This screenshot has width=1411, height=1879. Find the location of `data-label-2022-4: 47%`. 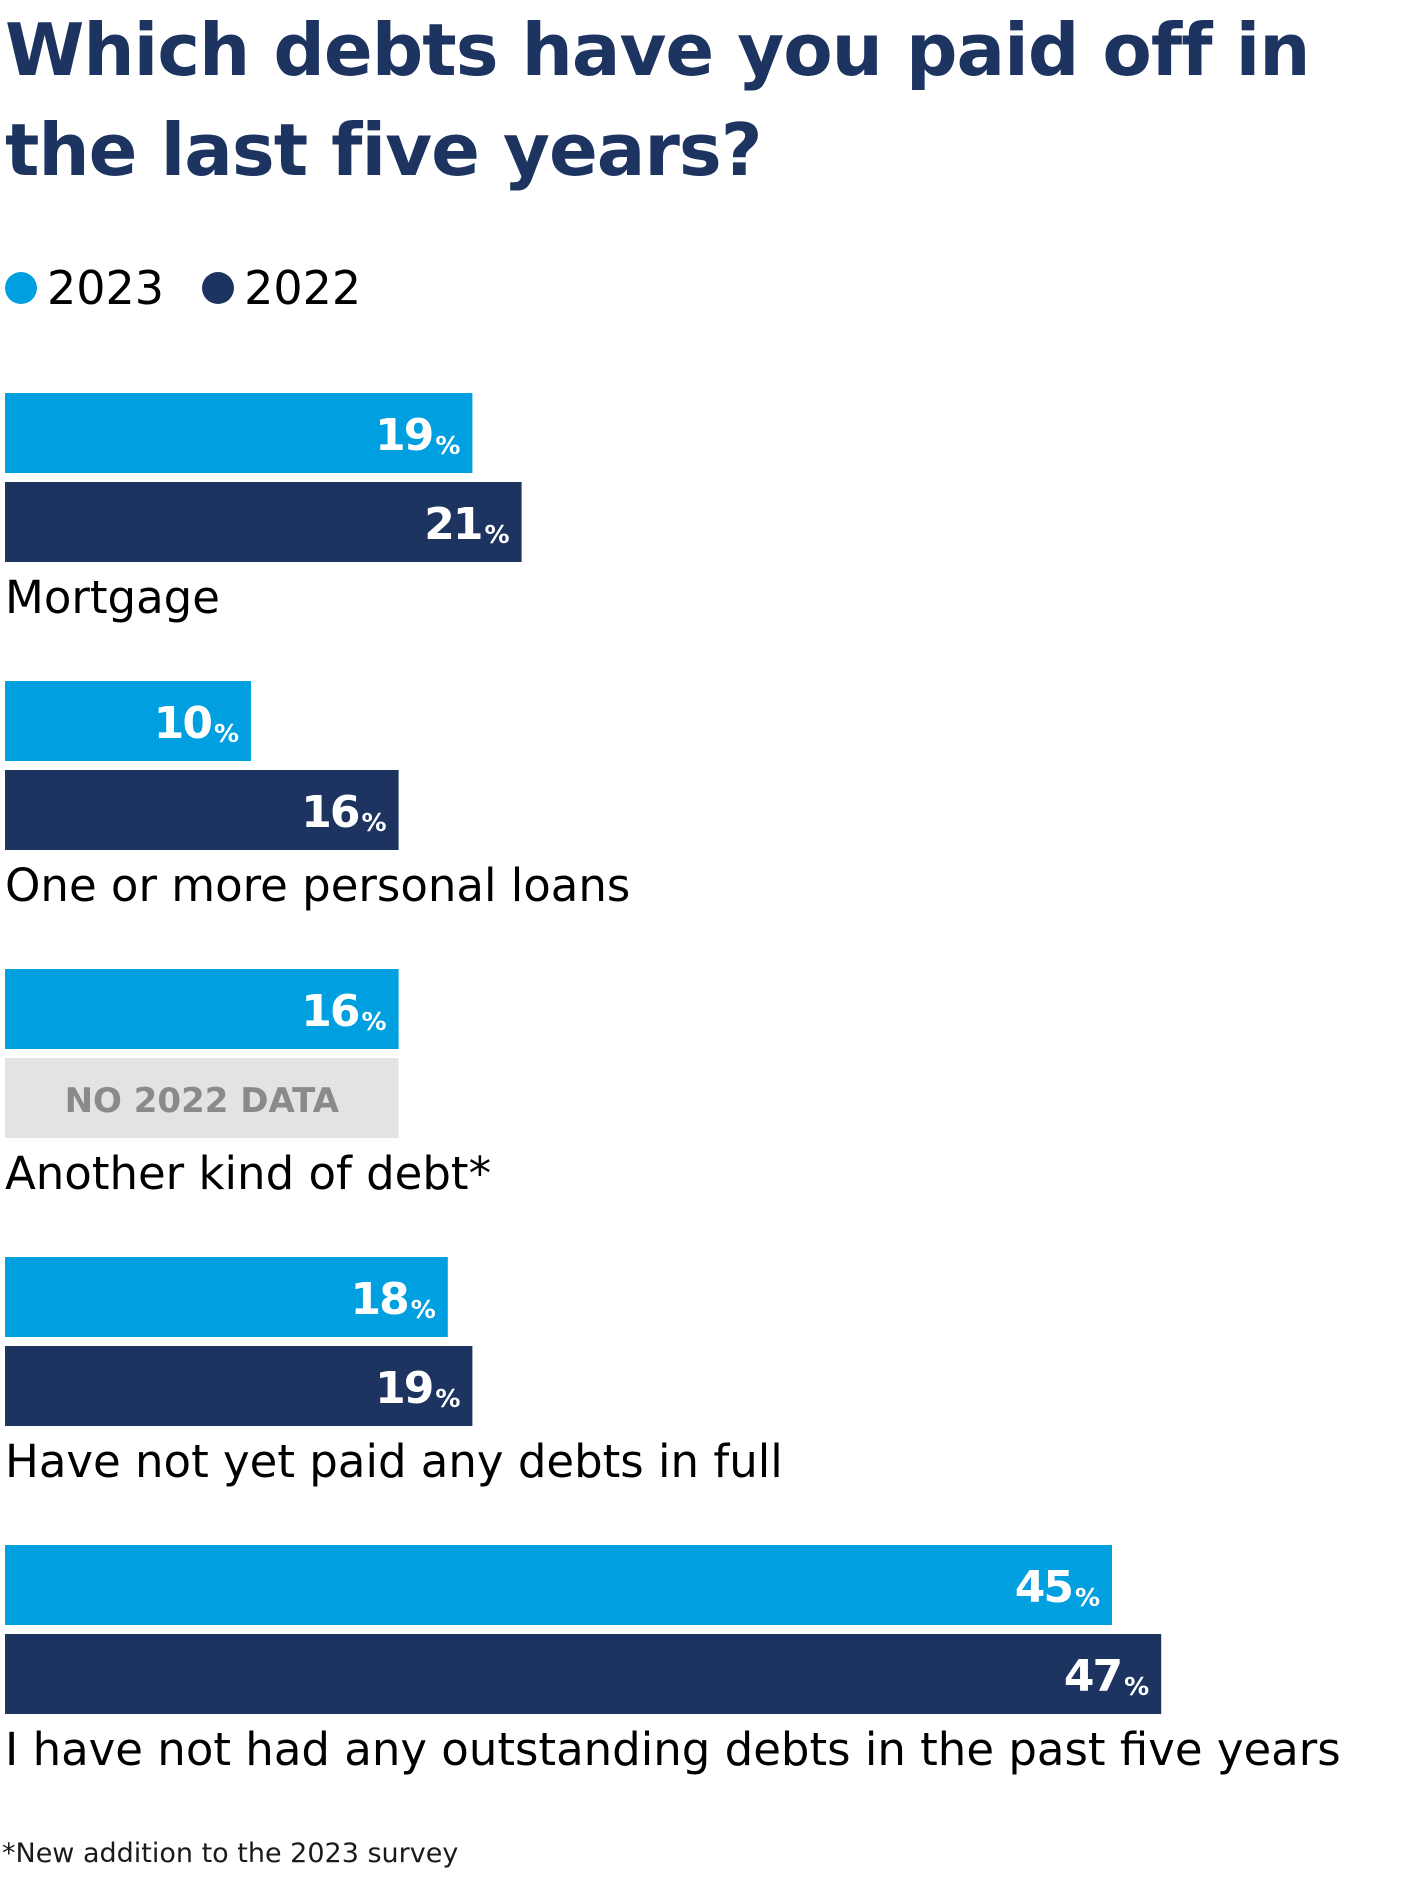

data-label-2022-4: 47% is located at coordinates (1106, 1676).